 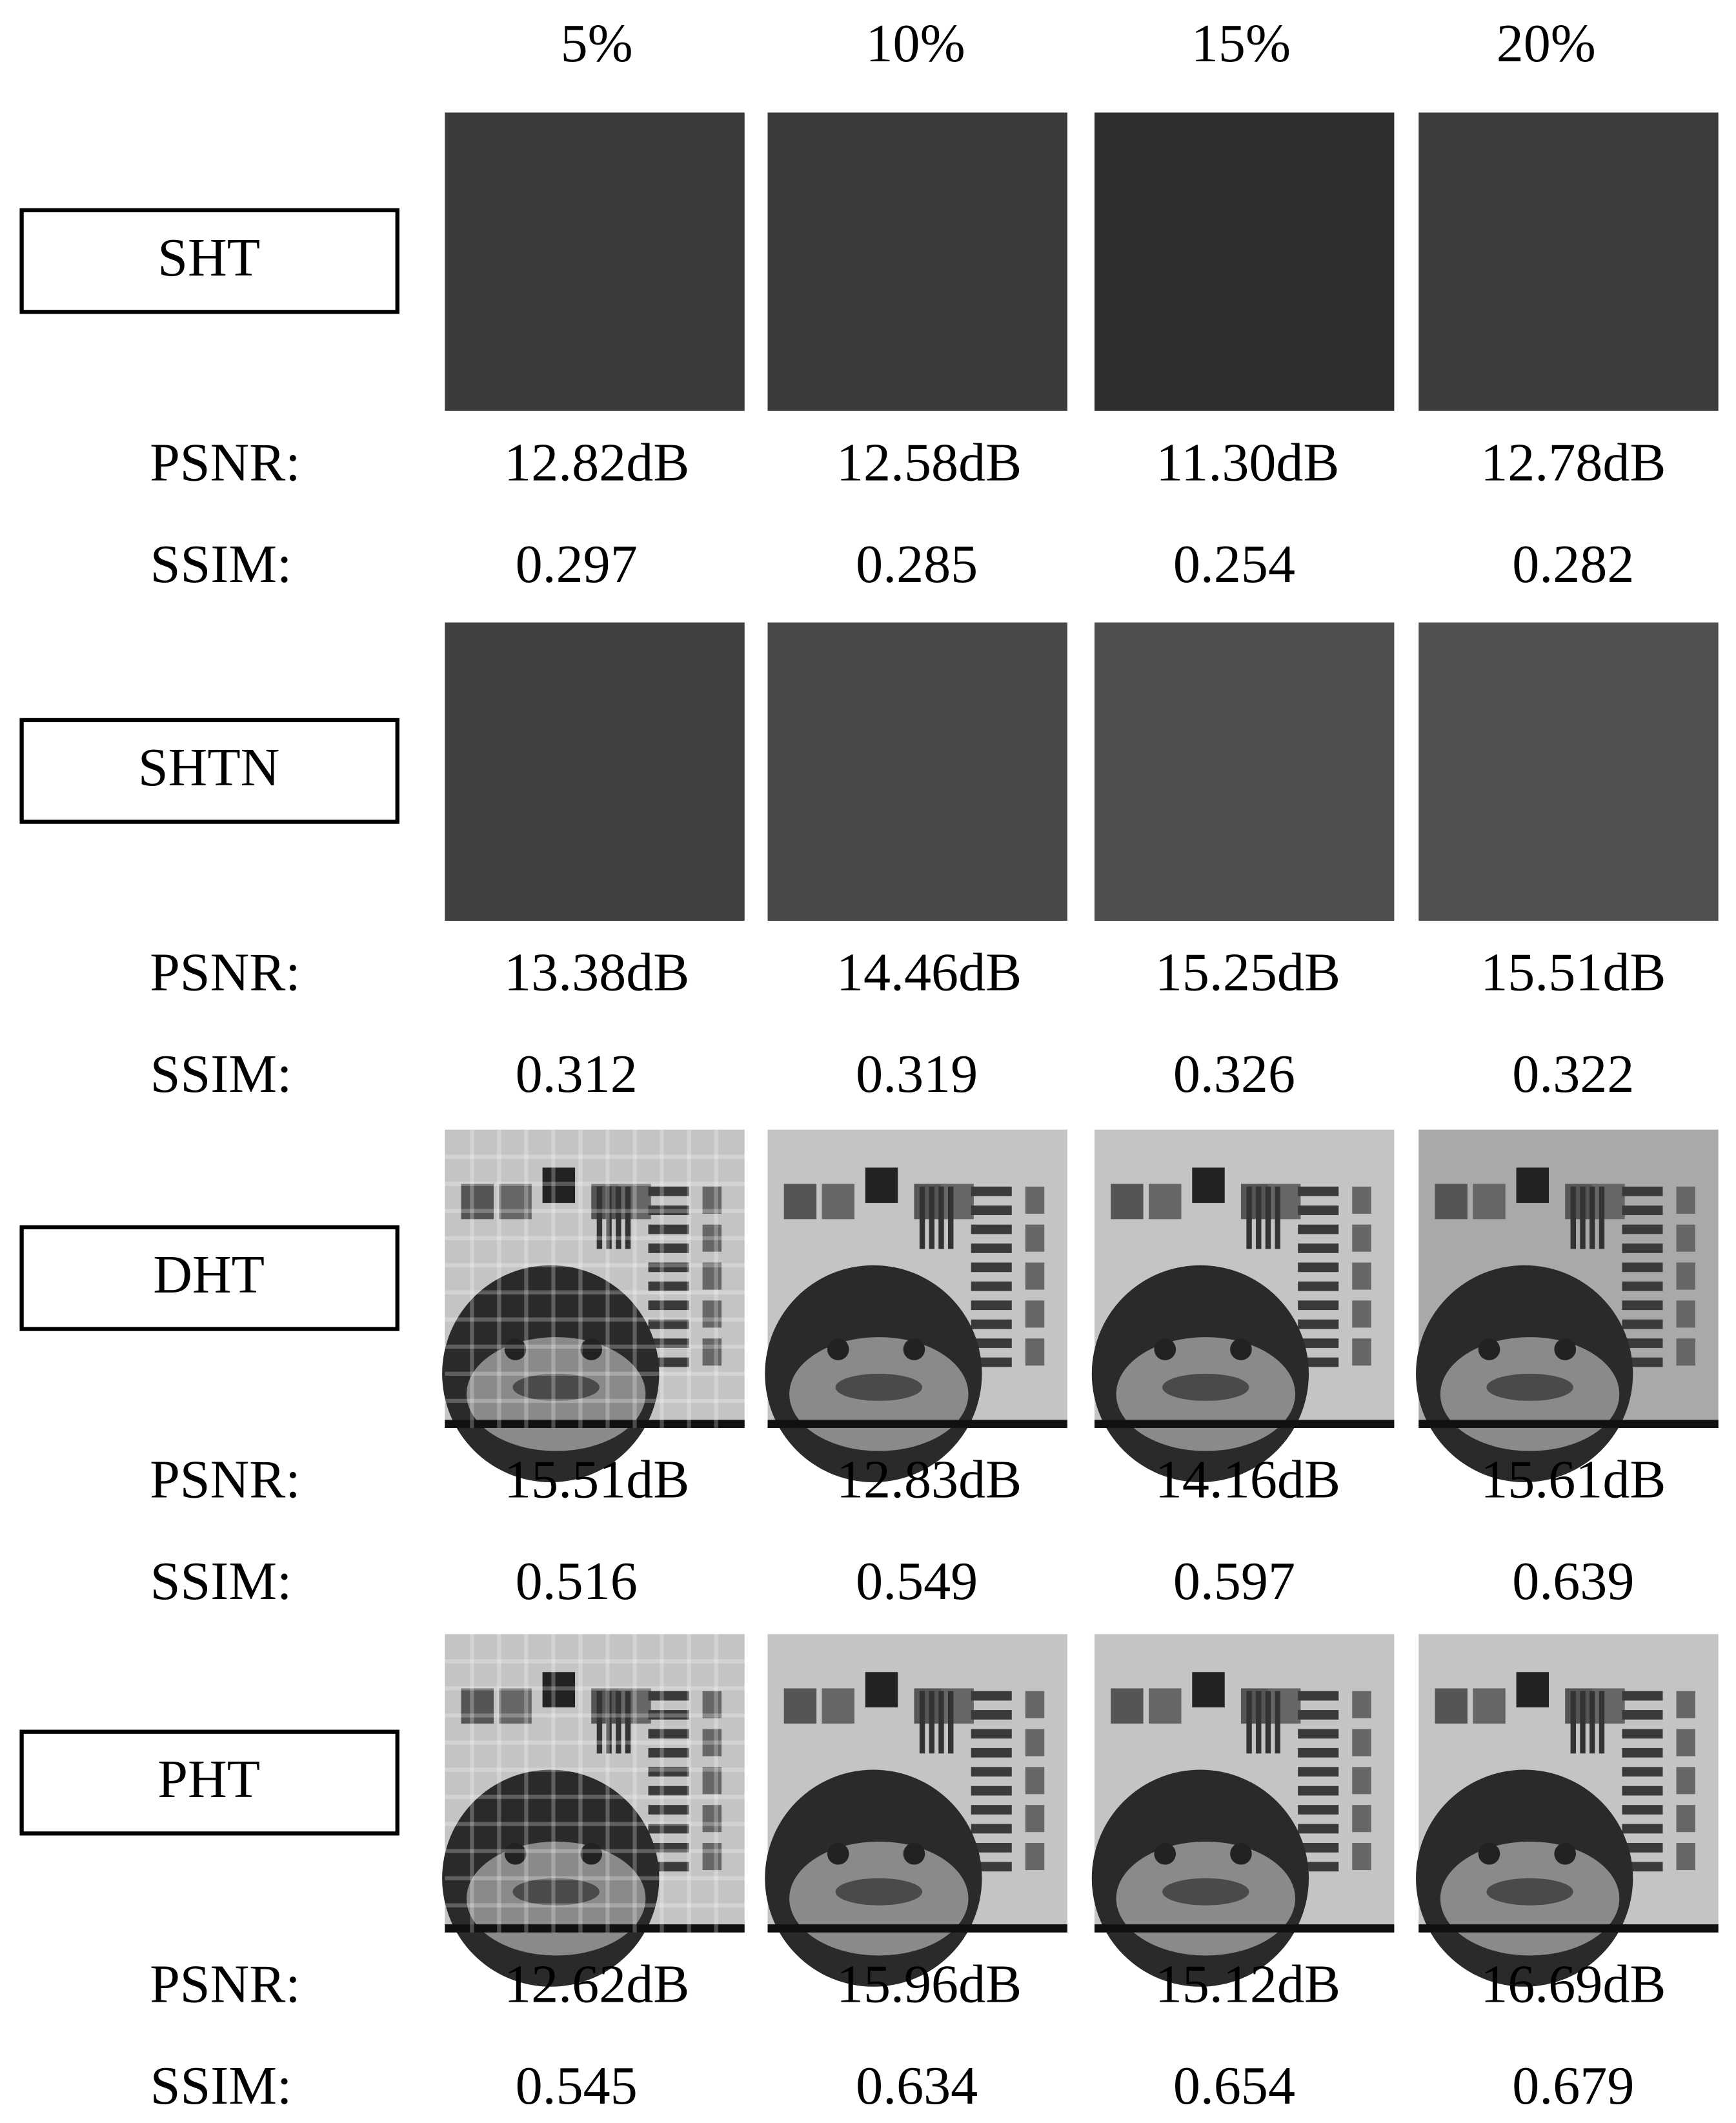 What do you see at coordinates (1573, 1480) in the screenshot?
I see `psnr-value: 15.61dB` at bounding box center [1573, 1480].